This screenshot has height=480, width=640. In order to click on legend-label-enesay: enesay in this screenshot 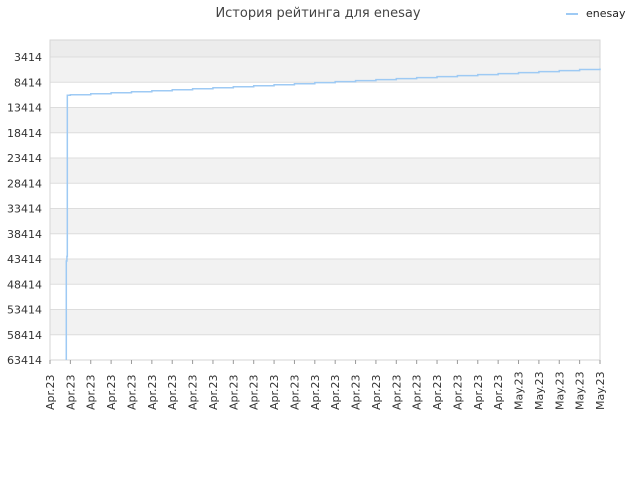, I will do `click(606, 13)`.